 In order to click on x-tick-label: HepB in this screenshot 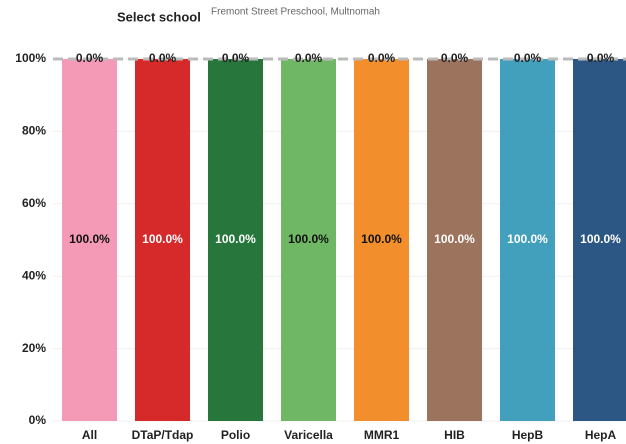, I will do `click(528, 435)`.